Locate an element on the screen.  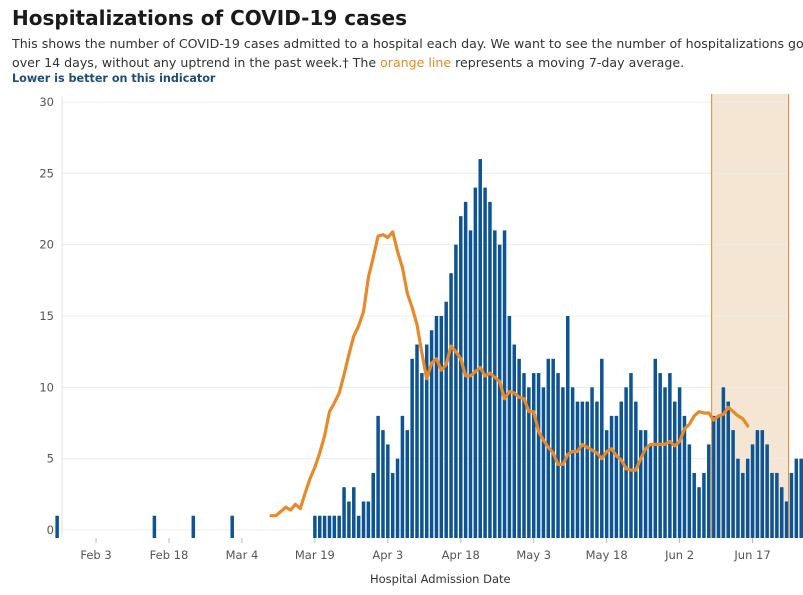
indicator-note: Lower is better on this indicator is located at coordinates (114, 78).